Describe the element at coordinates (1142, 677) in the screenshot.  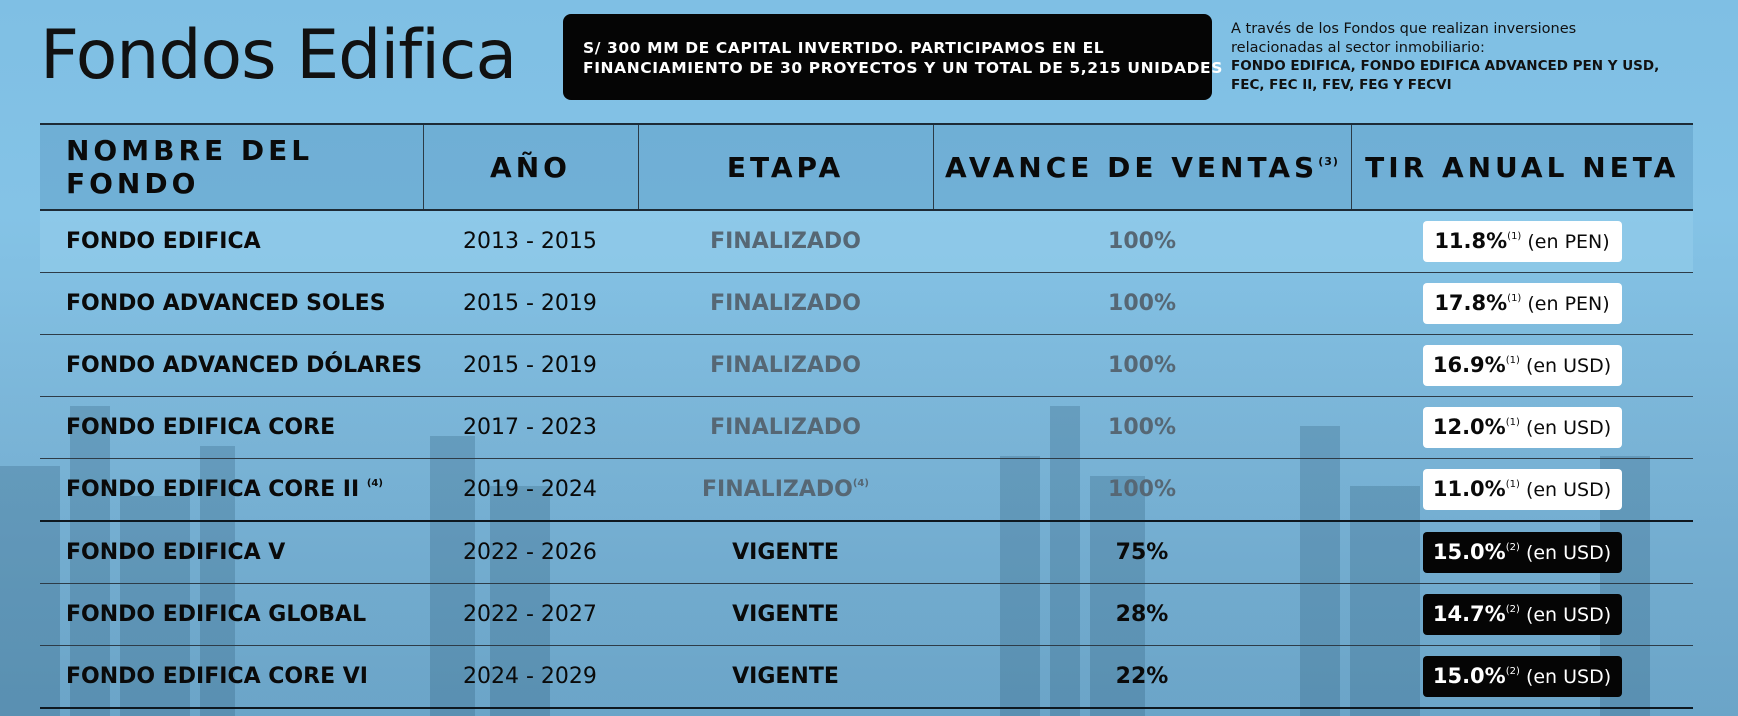
I see `fund-sales-progress: 22%` at that location.